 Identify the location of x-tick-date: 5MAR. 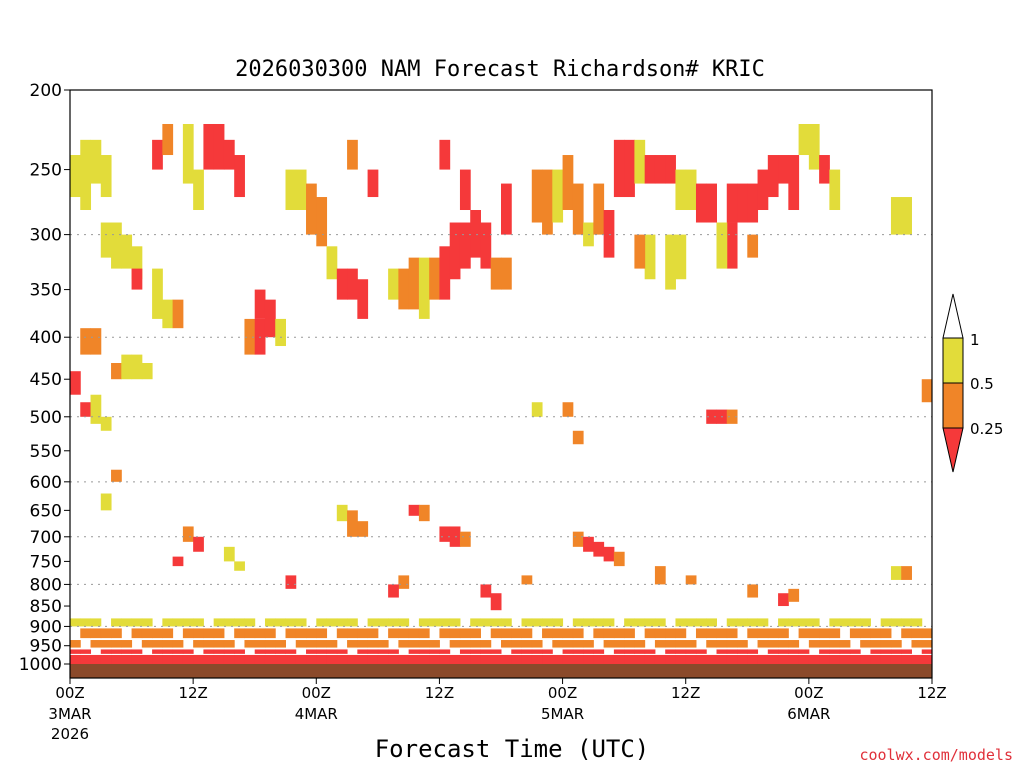
(562, 714).